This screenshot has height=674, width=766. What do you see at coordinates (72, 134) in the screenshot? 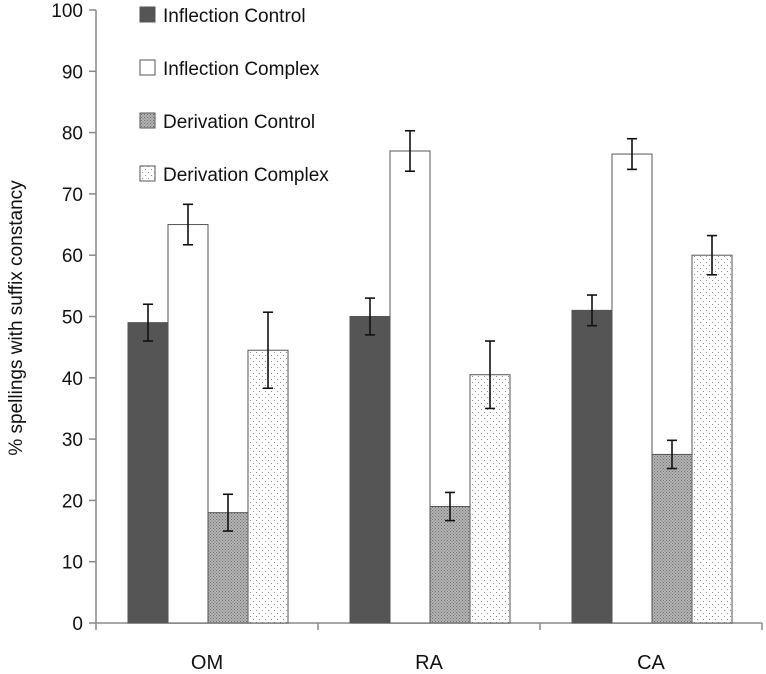
I see `y-tick-label: 80` at bounding box center [72, 134].